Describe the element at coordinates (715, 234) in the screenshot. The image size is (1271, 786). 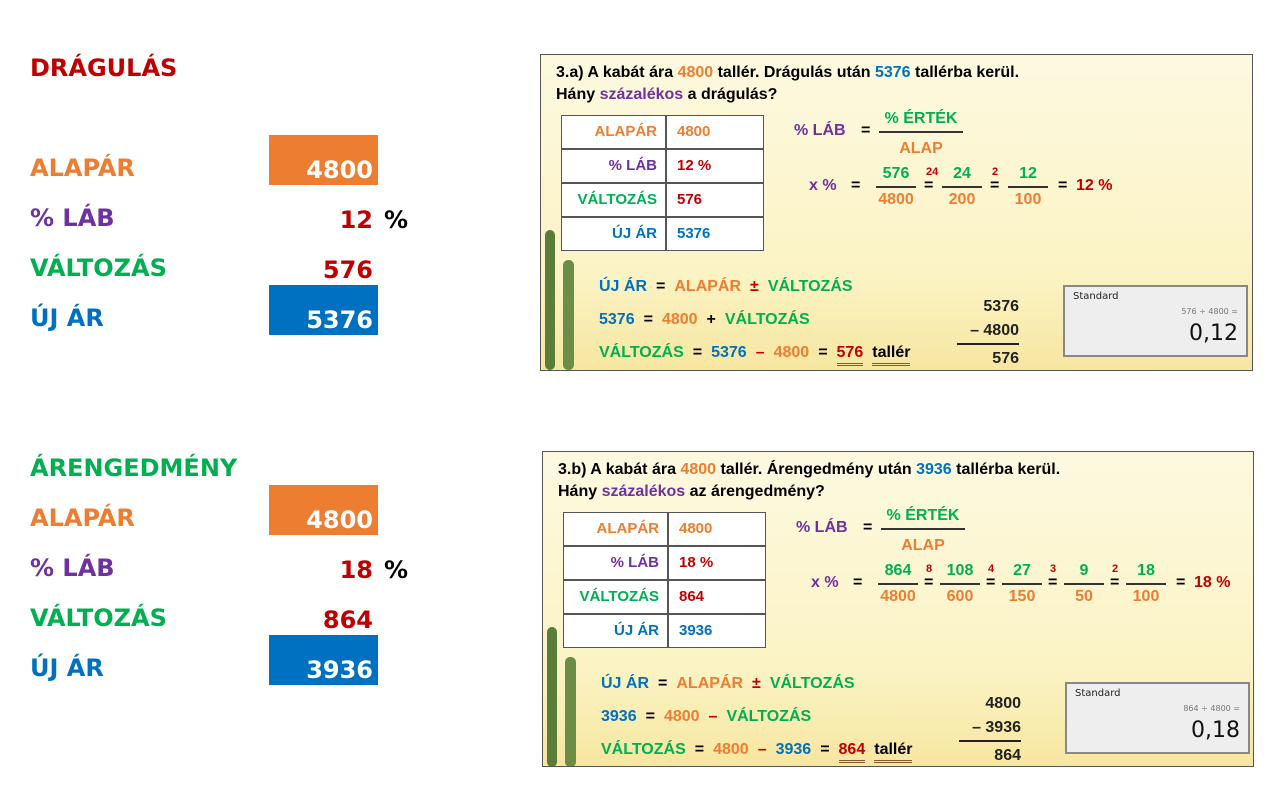
I see `table-cell: 5376` at that location.